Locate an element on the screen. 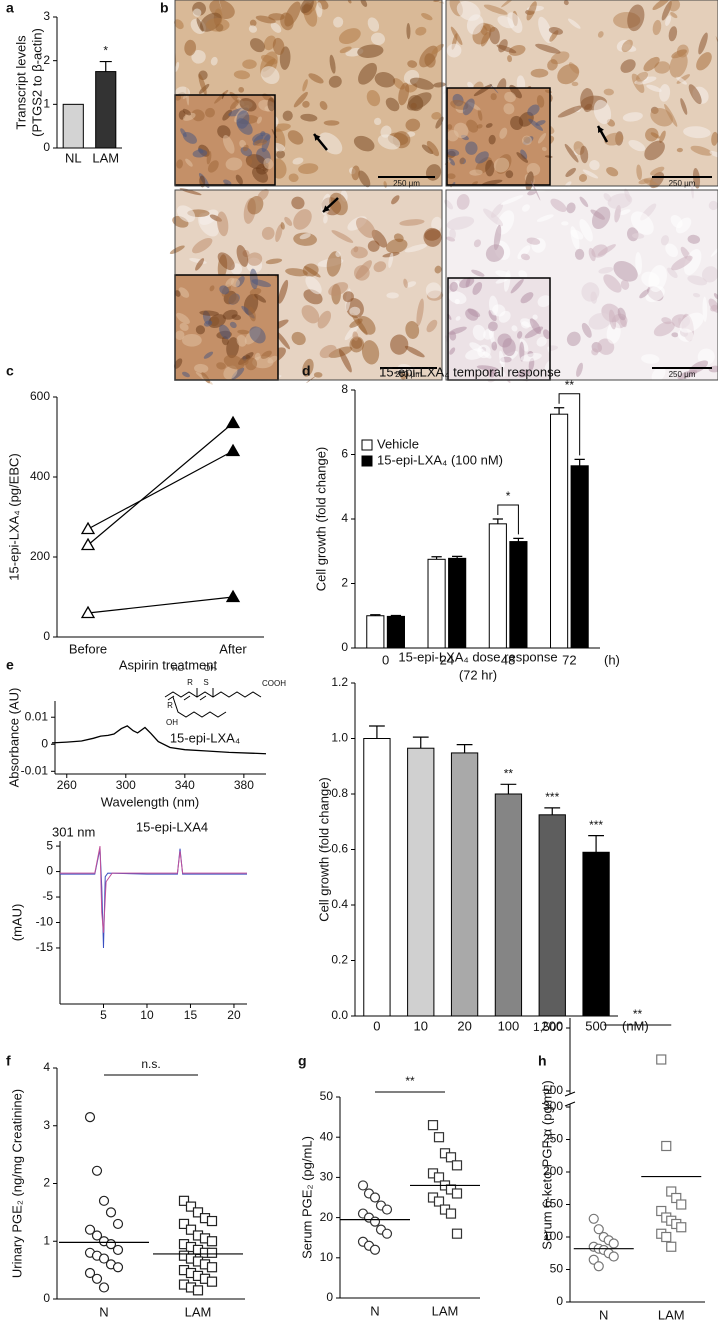 This screenshot has height=1323, width=718. y-tick-label: 0.01 is located at coordinates (37, 716).